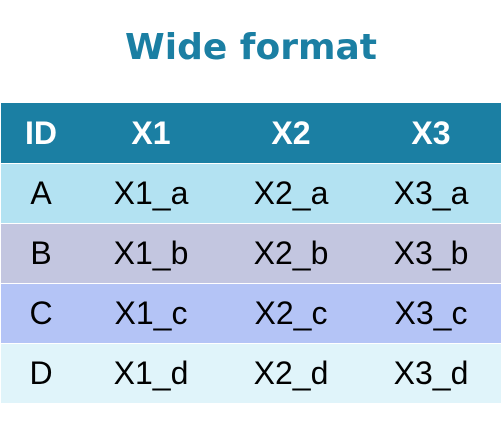  I want to click on table-header-row: ID X1 X2 X3, so click(251, 133).